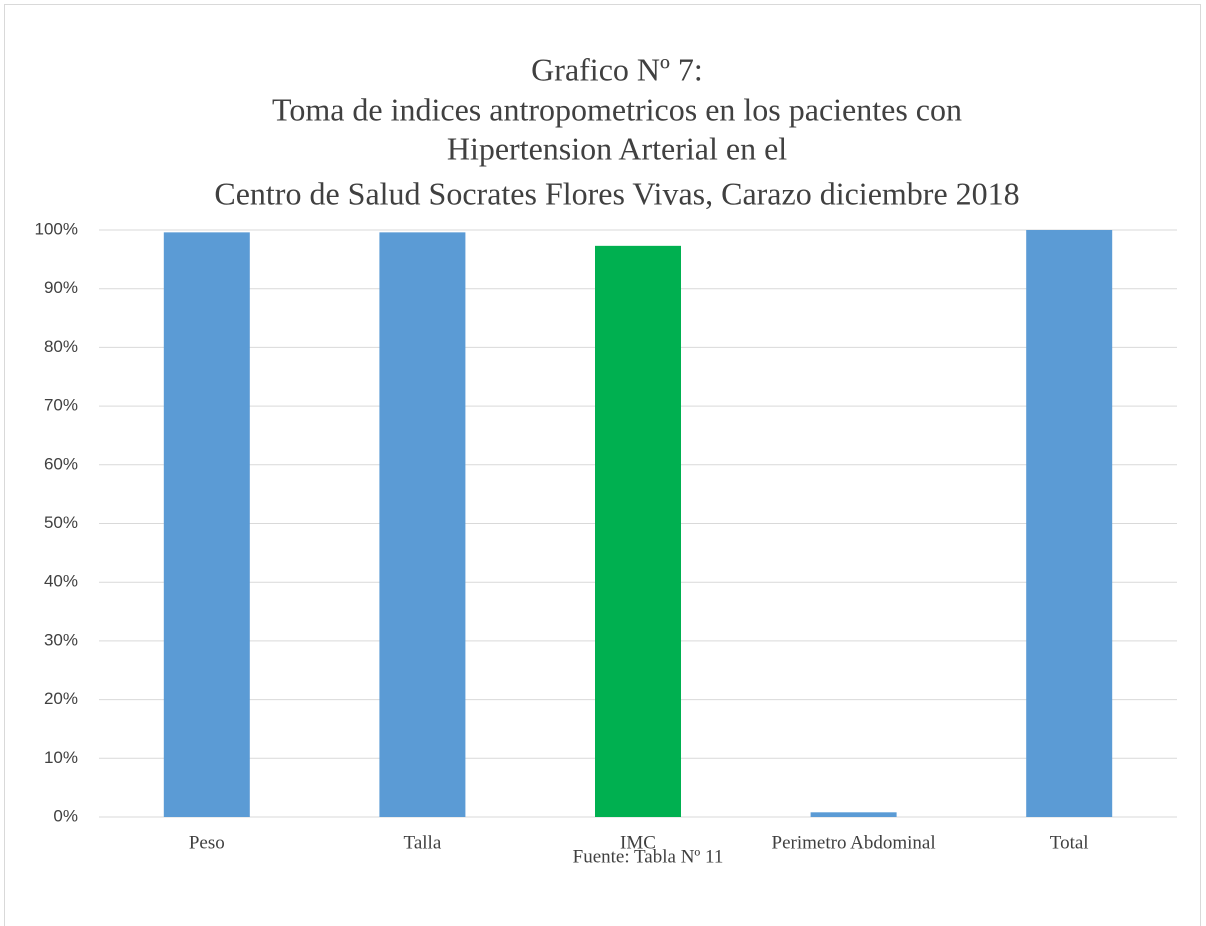 The width and height of the screenshot is (1206, 926). I want to click on y-tick-label: 10%, so click(61, 757).